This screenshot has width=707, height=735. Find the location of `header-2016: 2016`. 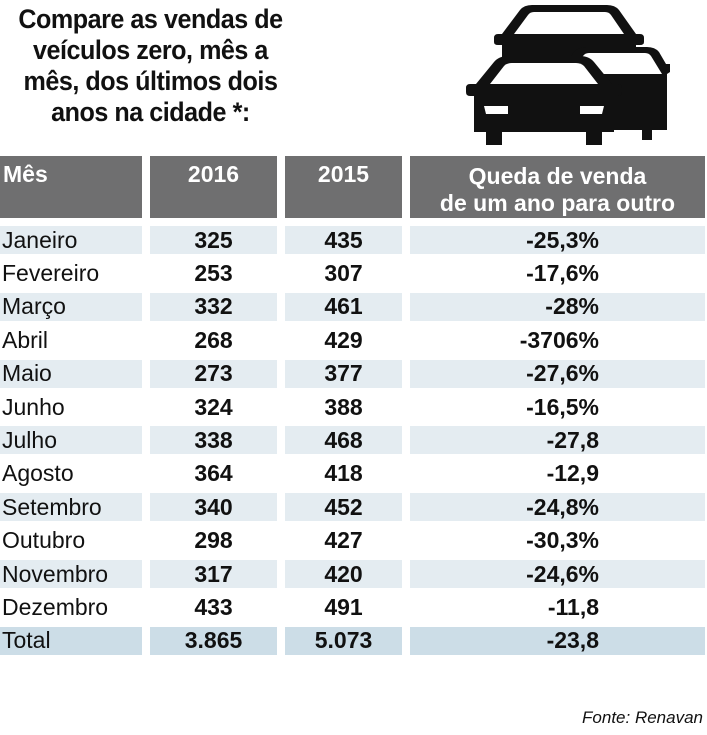

header-2016: 2016 is located at coordinates (213, 187).